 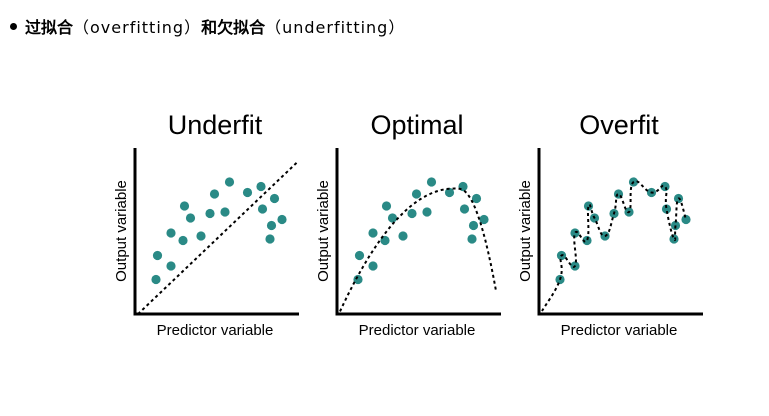 What do you see at coordinates (49, 27) in the screenshot?
I see `heading-term-overfitting: 过拟合` at bounding box center [49, 27].